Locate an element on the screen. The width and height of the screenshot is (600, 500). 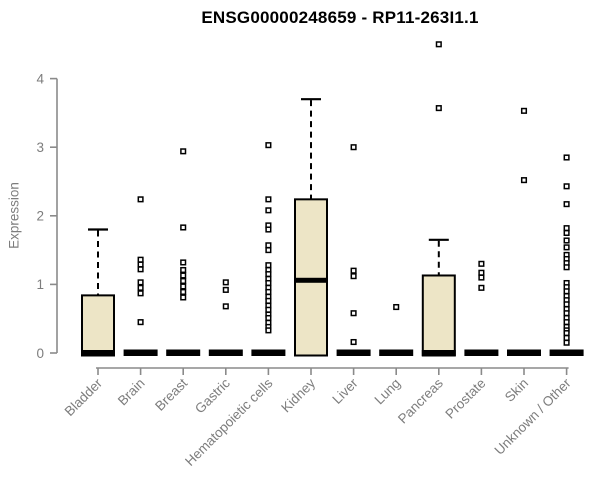
box-group-gastric: Gastric is located at coordinates (217, 347).